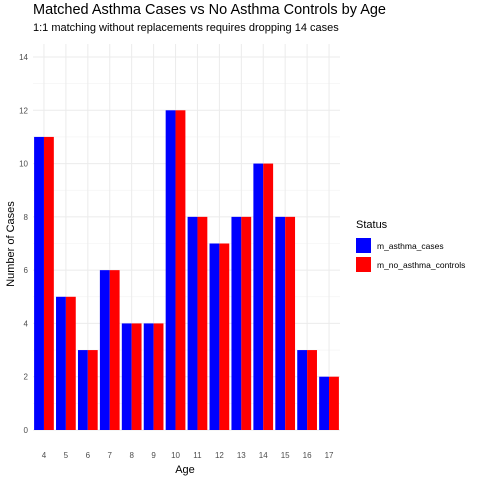 The image size is (480, 480). What do you see at coordinates (241, 455) in the screenshot?
I see `x-tick-label: 13` at bounding box center [241, 455].